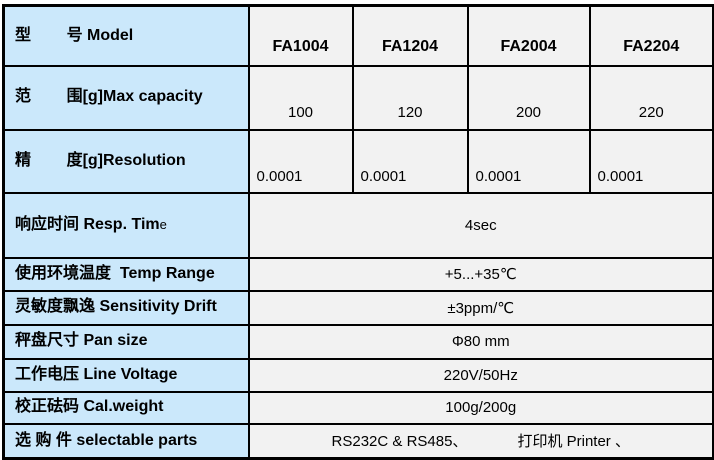 This screenshot has width=714, height=460. What do you see at coordinates (126, 441) in the screenshot?
I see `row-label-selectable-parts: 选 购 件 selectable parts` at bounding box center [126, 441].